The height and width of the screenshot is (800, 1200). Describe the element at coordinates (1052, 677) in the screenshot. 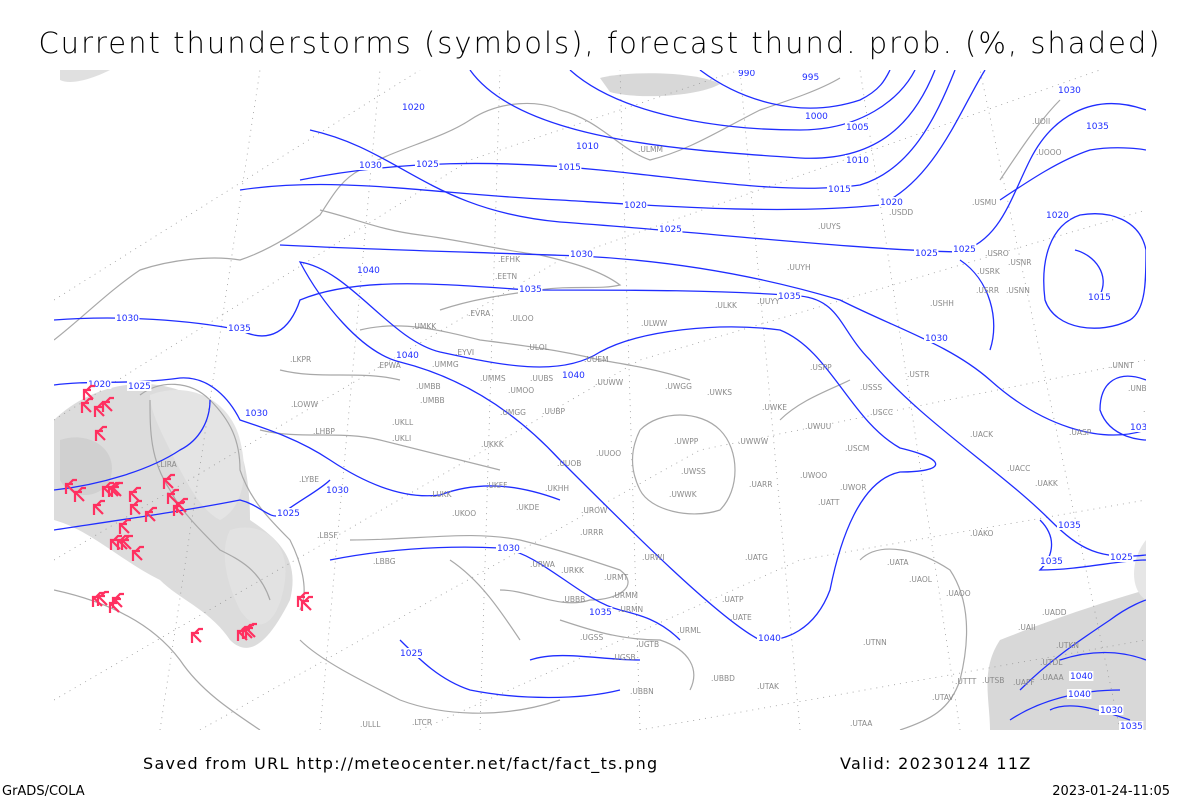

I see `station-label: .UAAA` at that location.